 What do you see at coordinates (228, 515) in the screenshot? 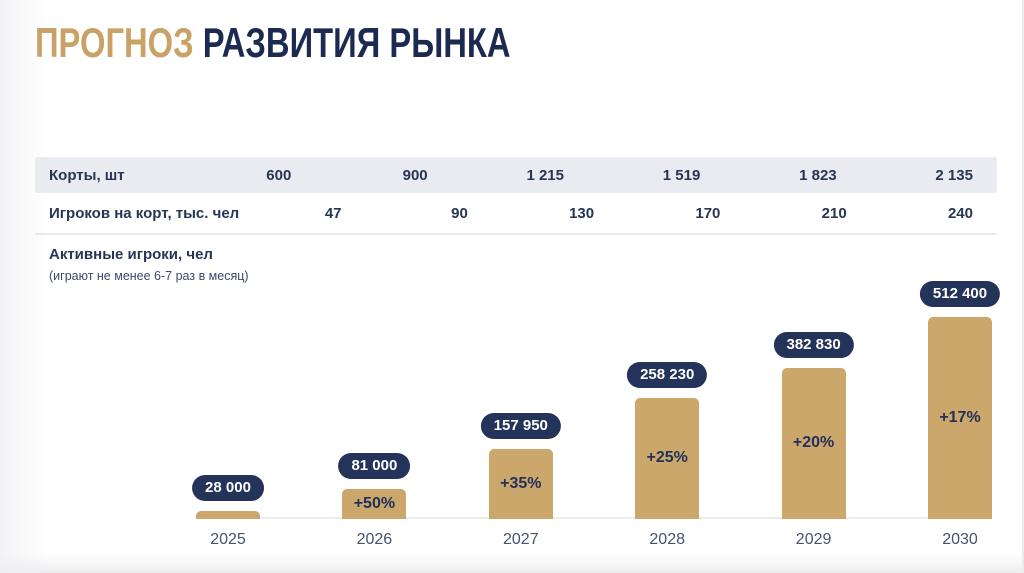
I see `bar-2025` at bounding box center [228, 515].